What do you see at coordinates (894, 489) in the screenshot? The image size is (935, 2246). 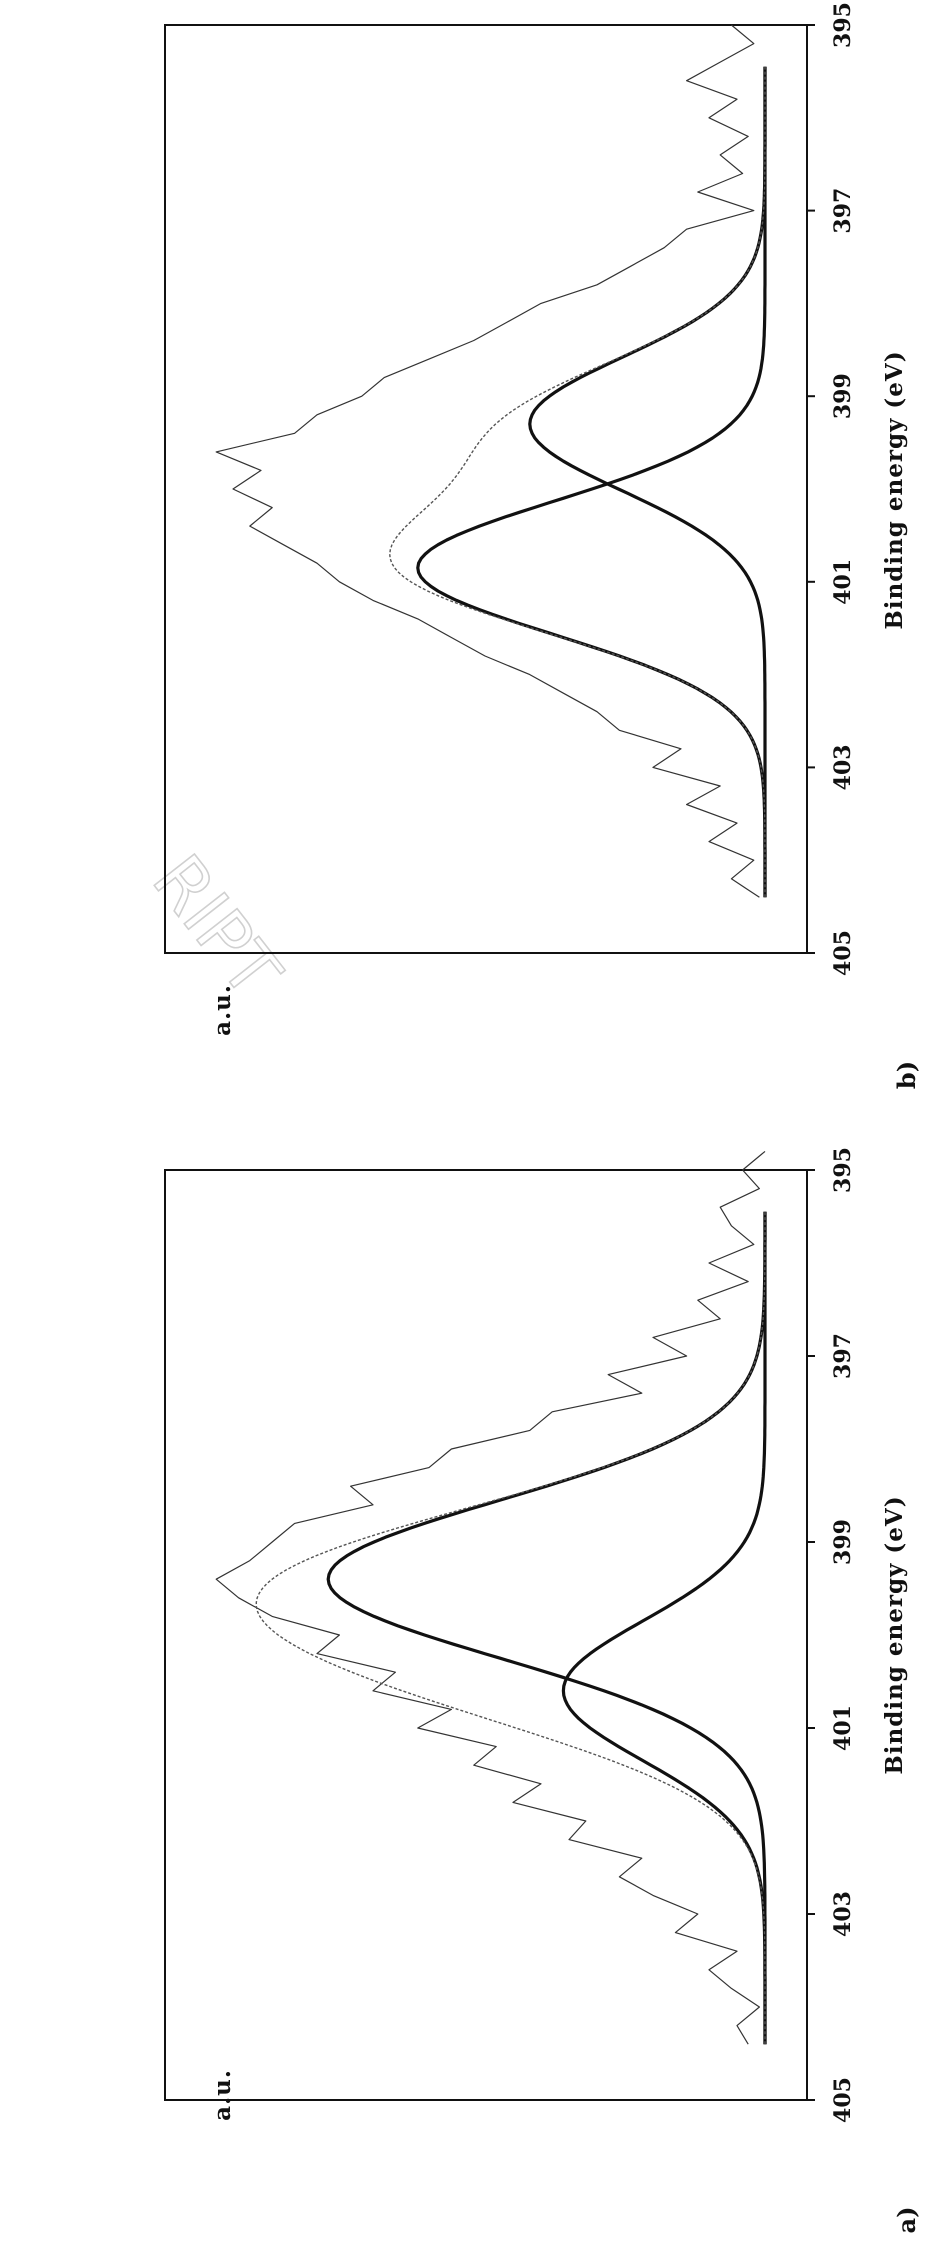 I see `x-axis-label-b: Binding energy (eV)` at bounding box center [894, 489].